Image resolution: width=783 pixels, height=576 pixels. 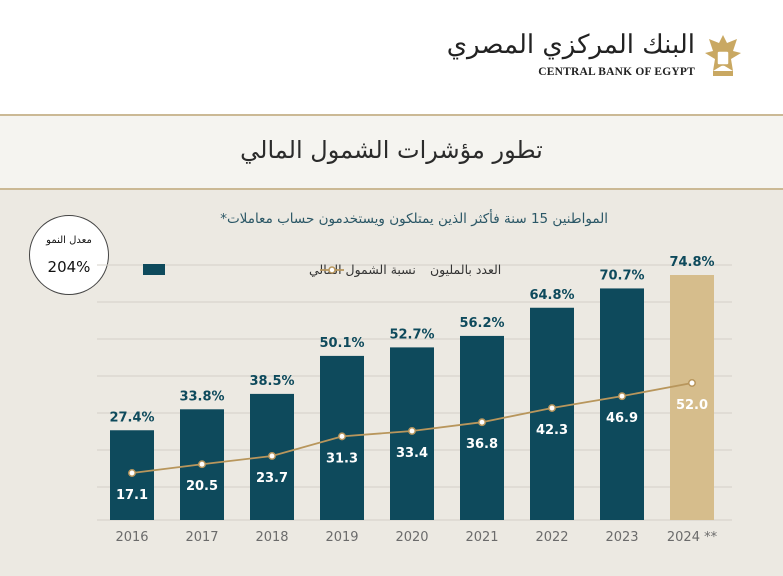 I want to click on x-tick-label: 2021, so click(x=481, y=537).